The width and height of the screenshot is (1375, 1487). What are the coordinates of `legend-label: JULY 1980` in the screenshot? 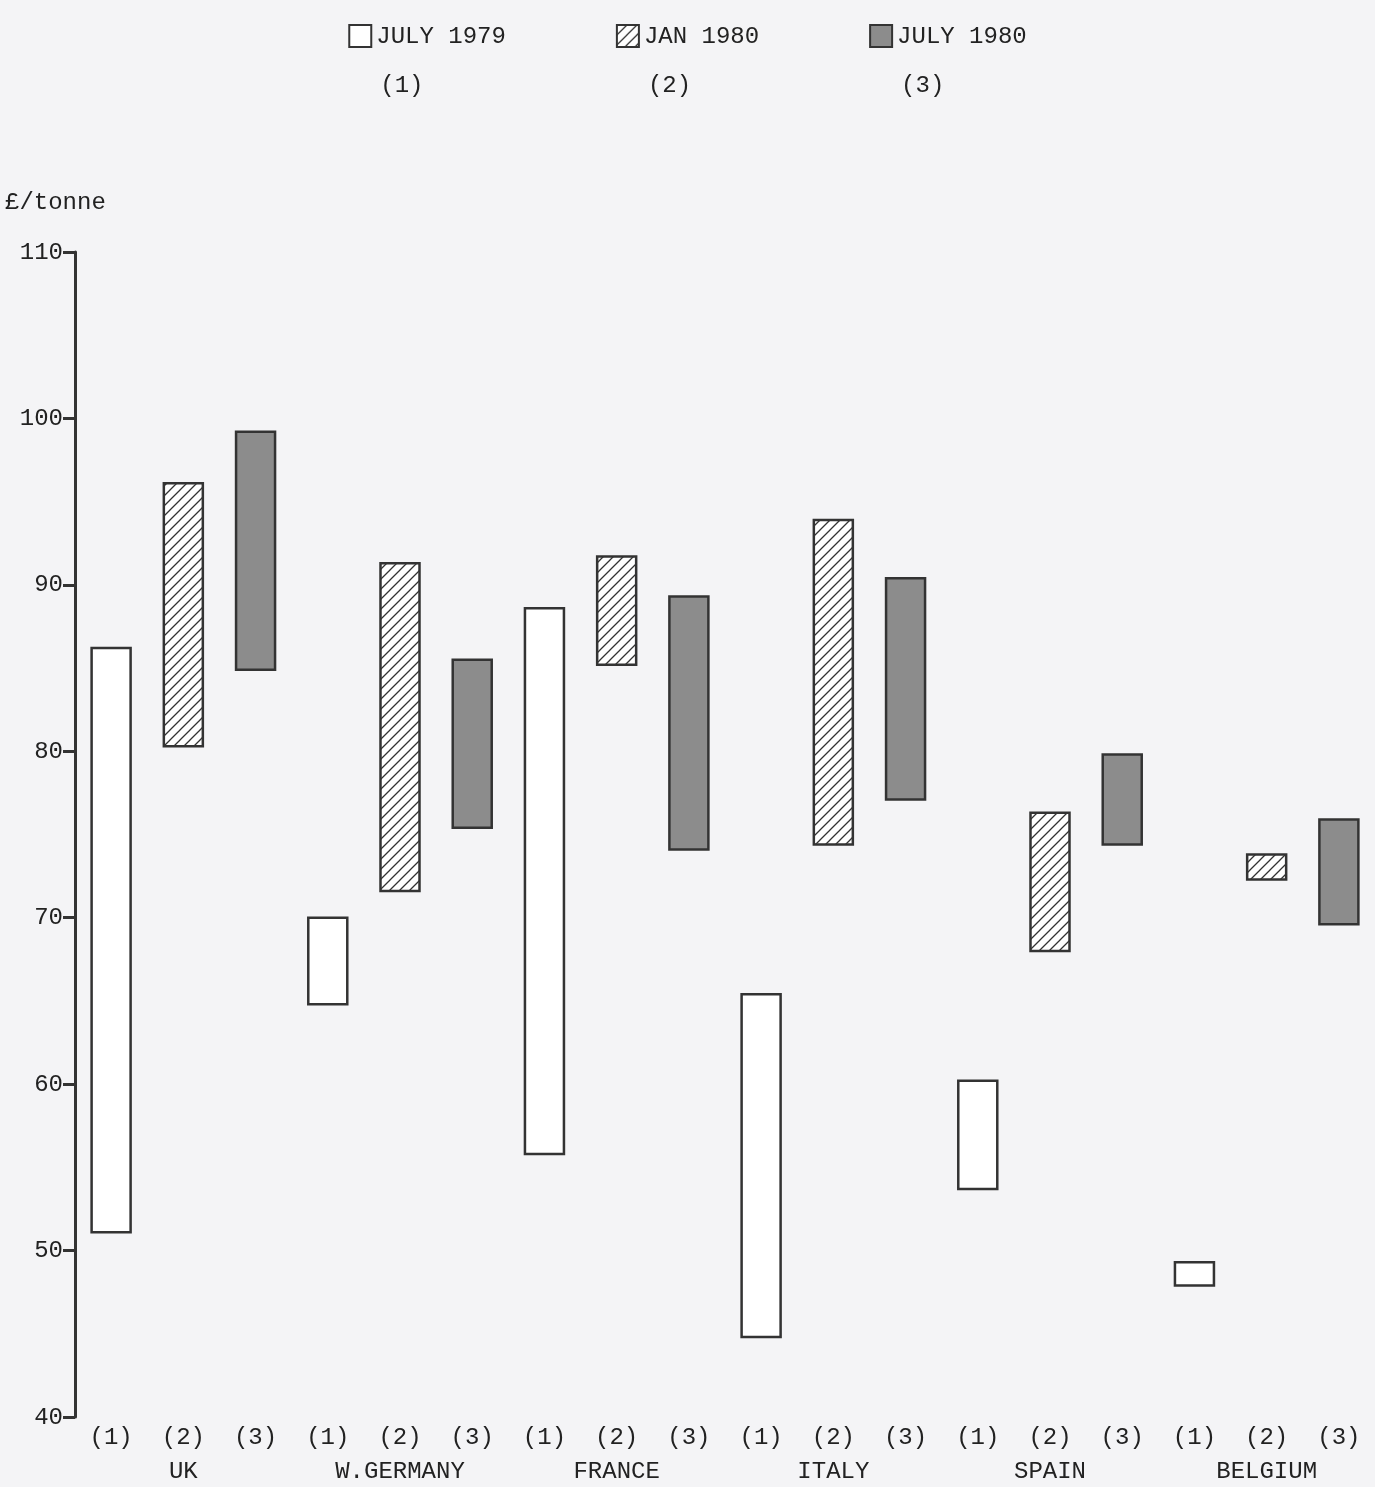 It's located at (962, 36).